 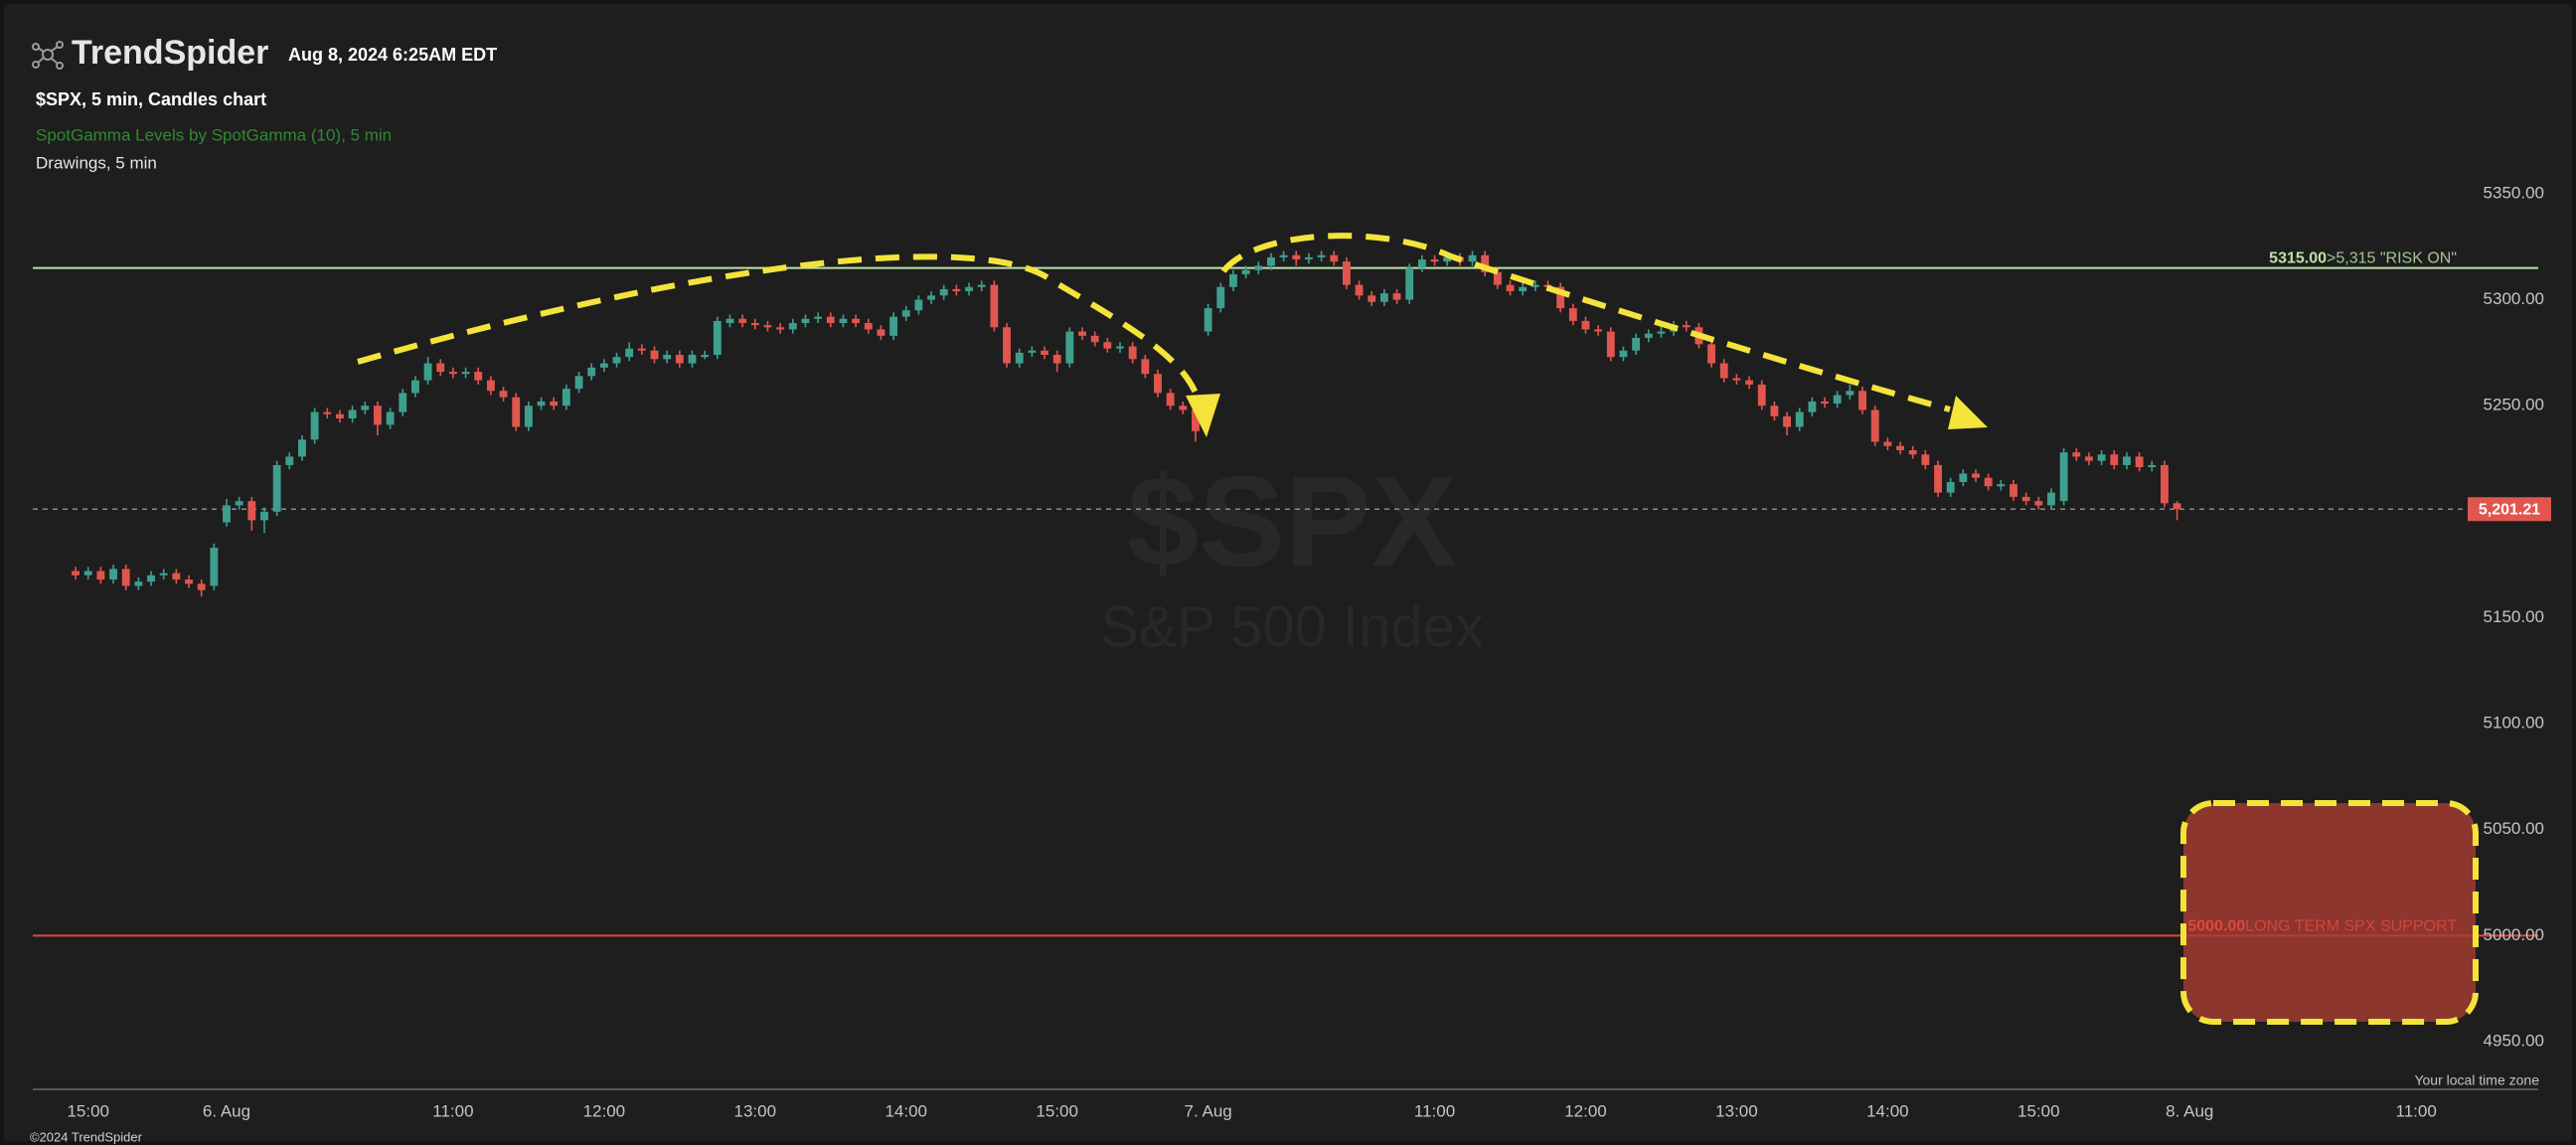 I want to click on level-label: 5315.00>5,315 "RISK ON", so click(x=2363, y=258).